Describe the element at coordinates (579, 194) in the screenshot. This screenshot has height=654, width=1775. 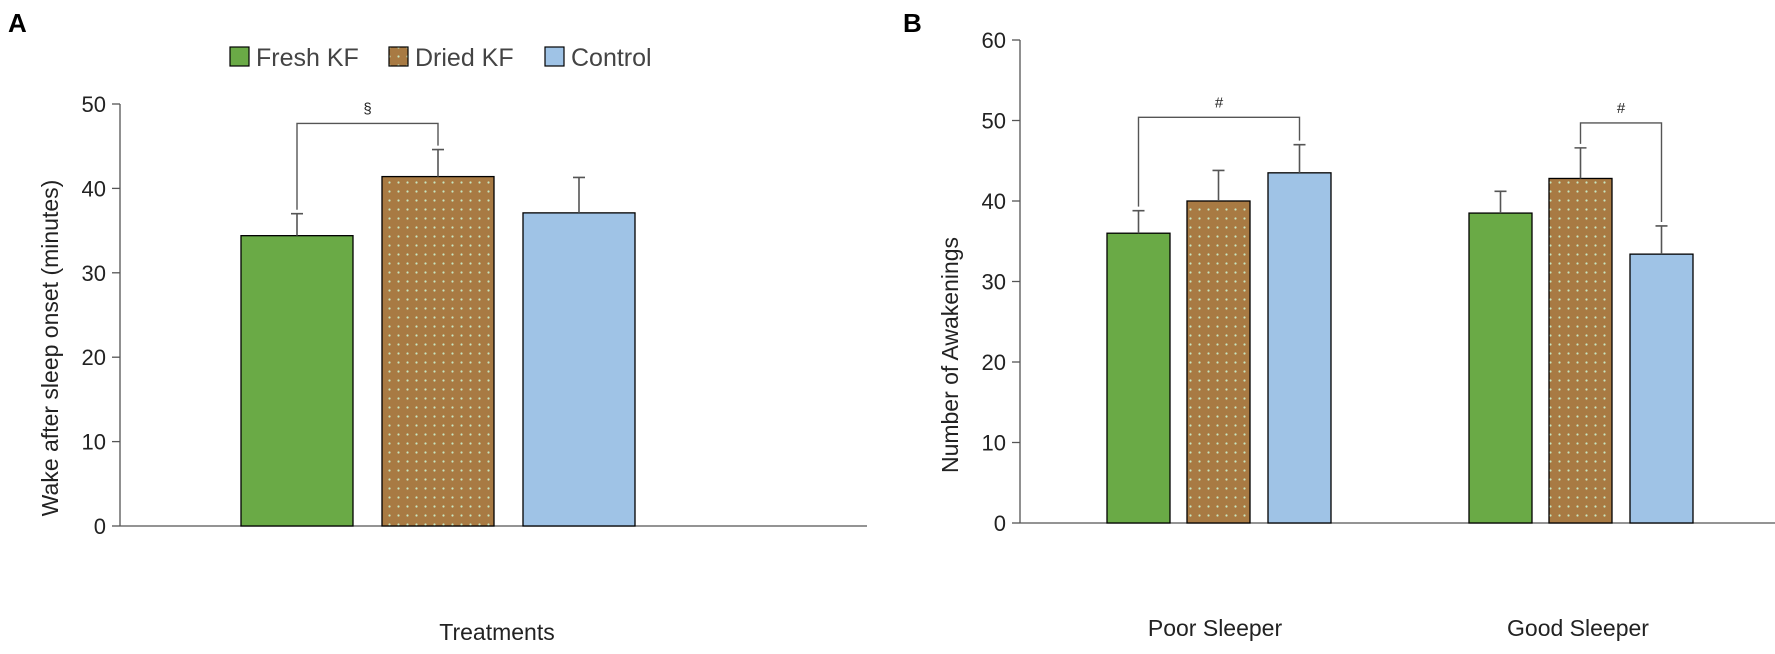
I see `panel-a-bar-treatments-control-error-bar` at that location.